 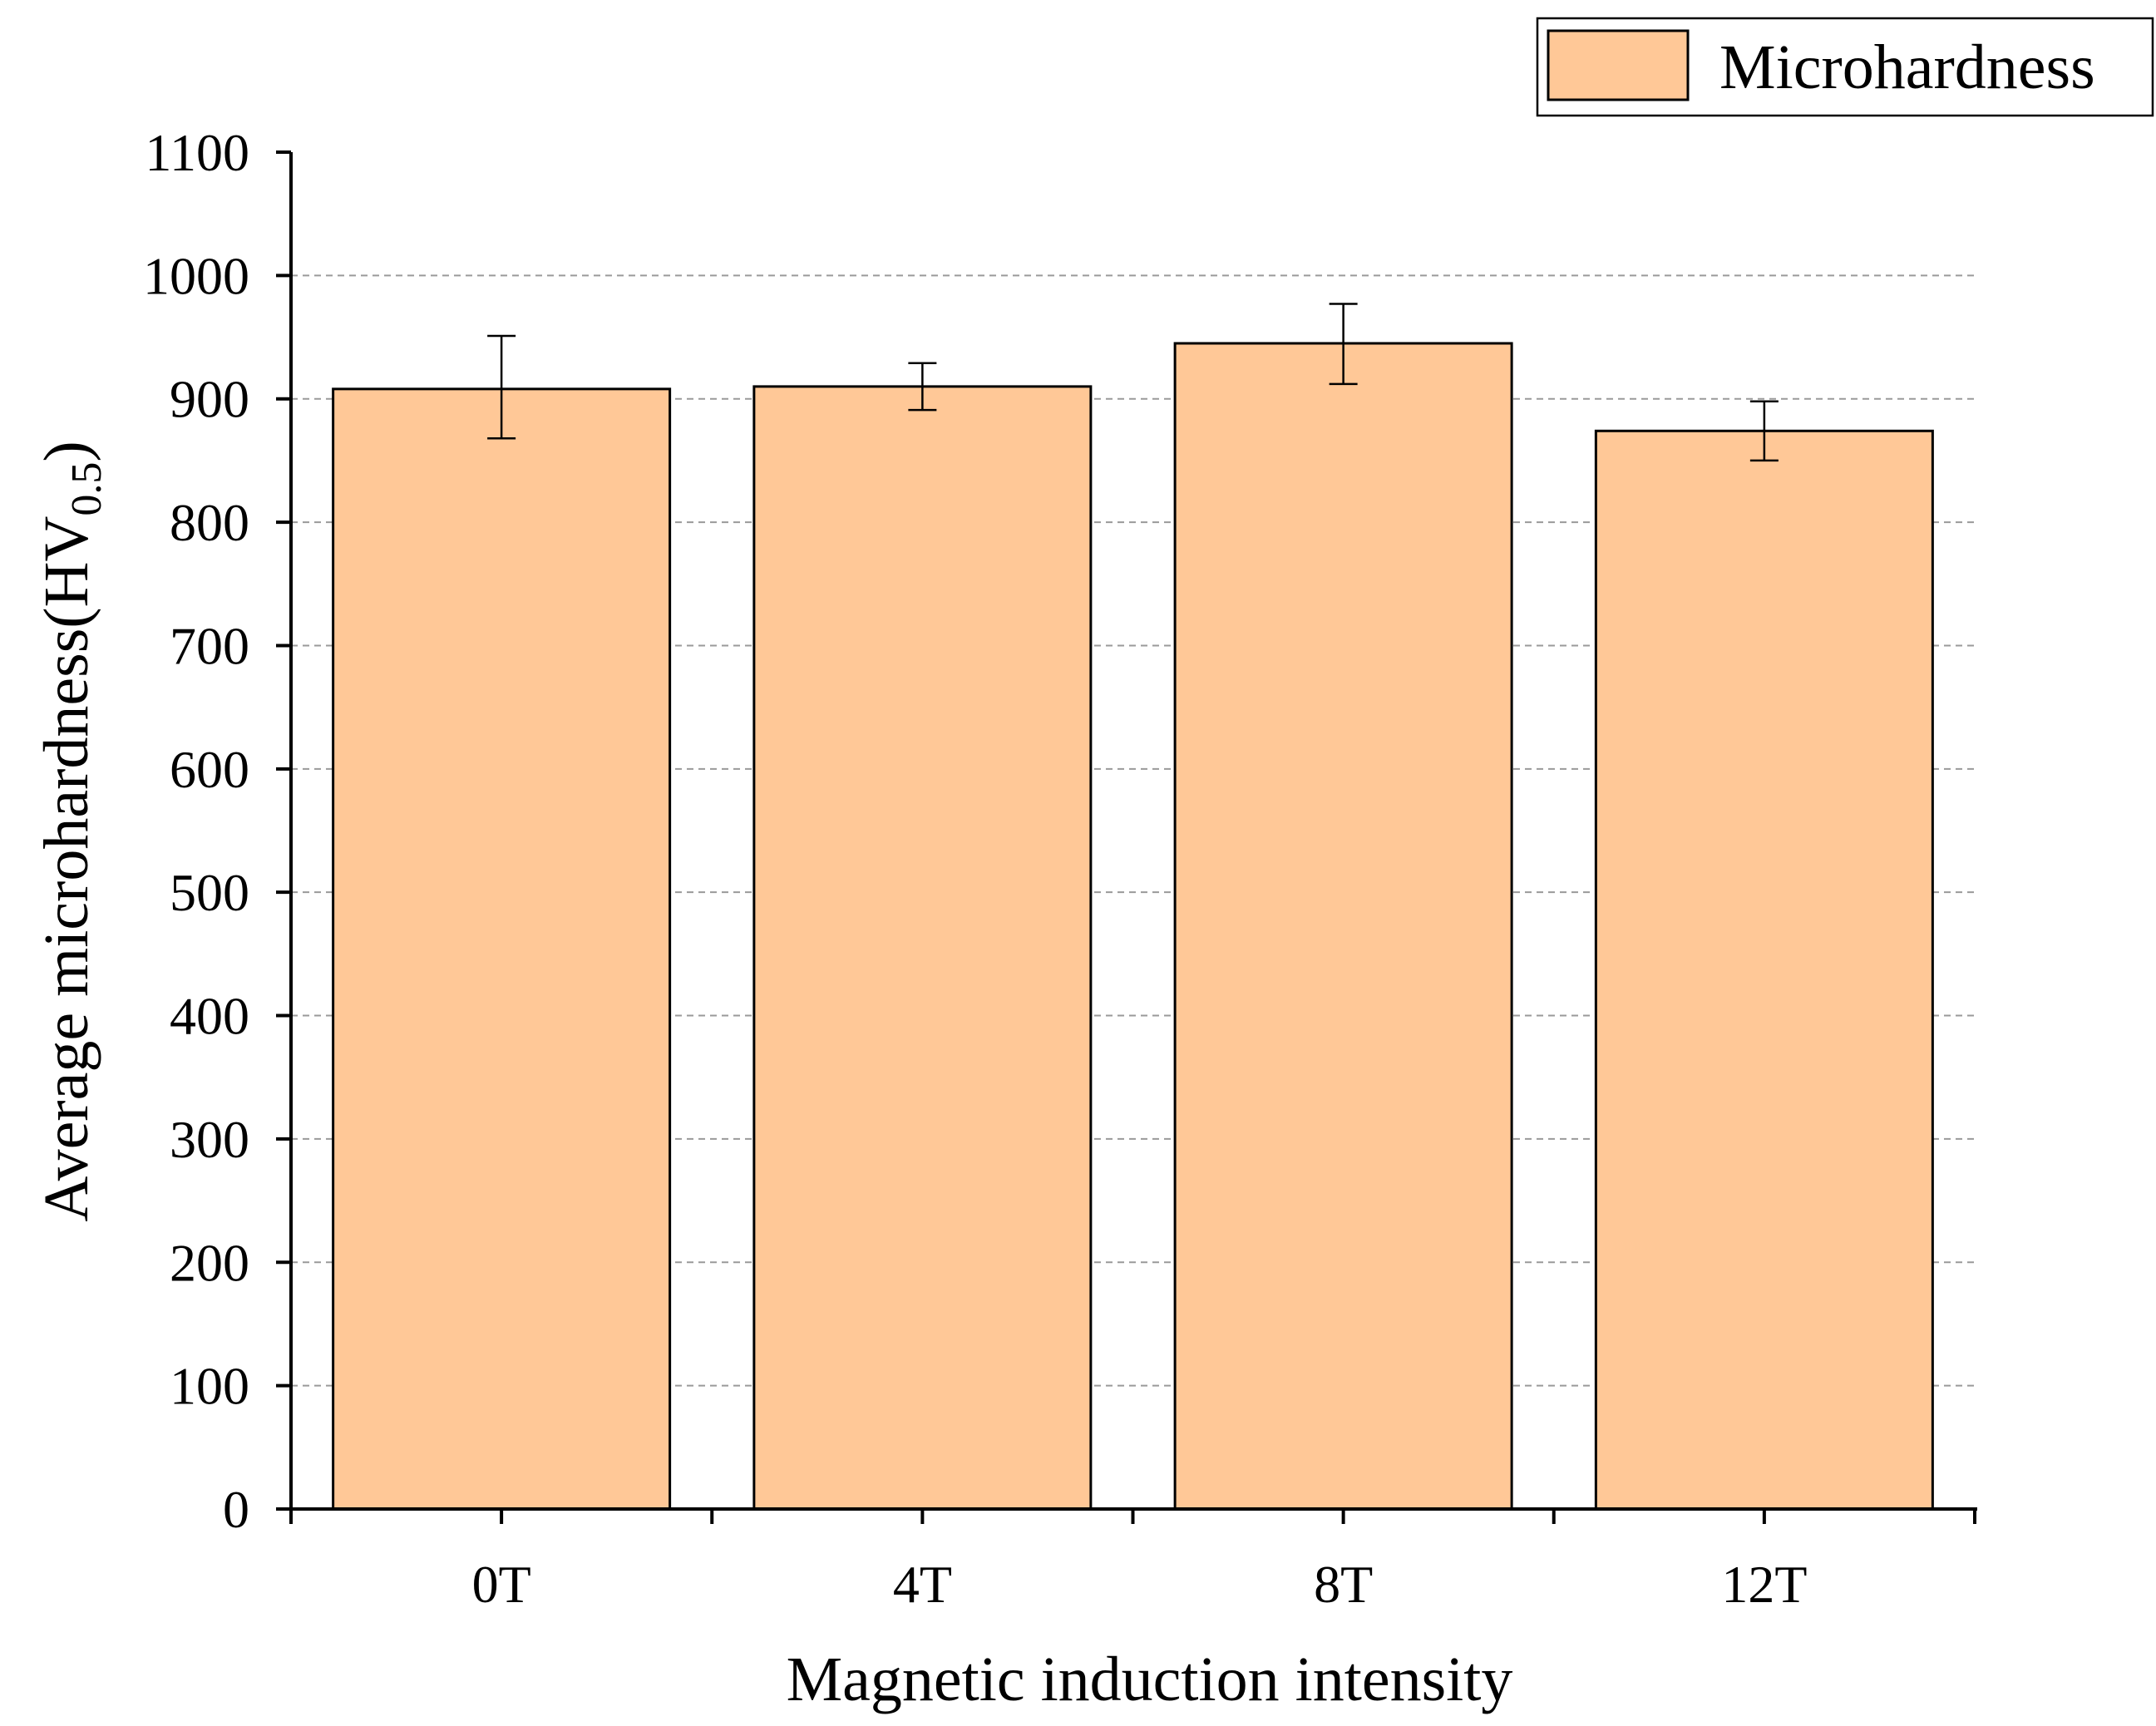 I want to click on y-tick-label: 500, so click(x=209, y=892).